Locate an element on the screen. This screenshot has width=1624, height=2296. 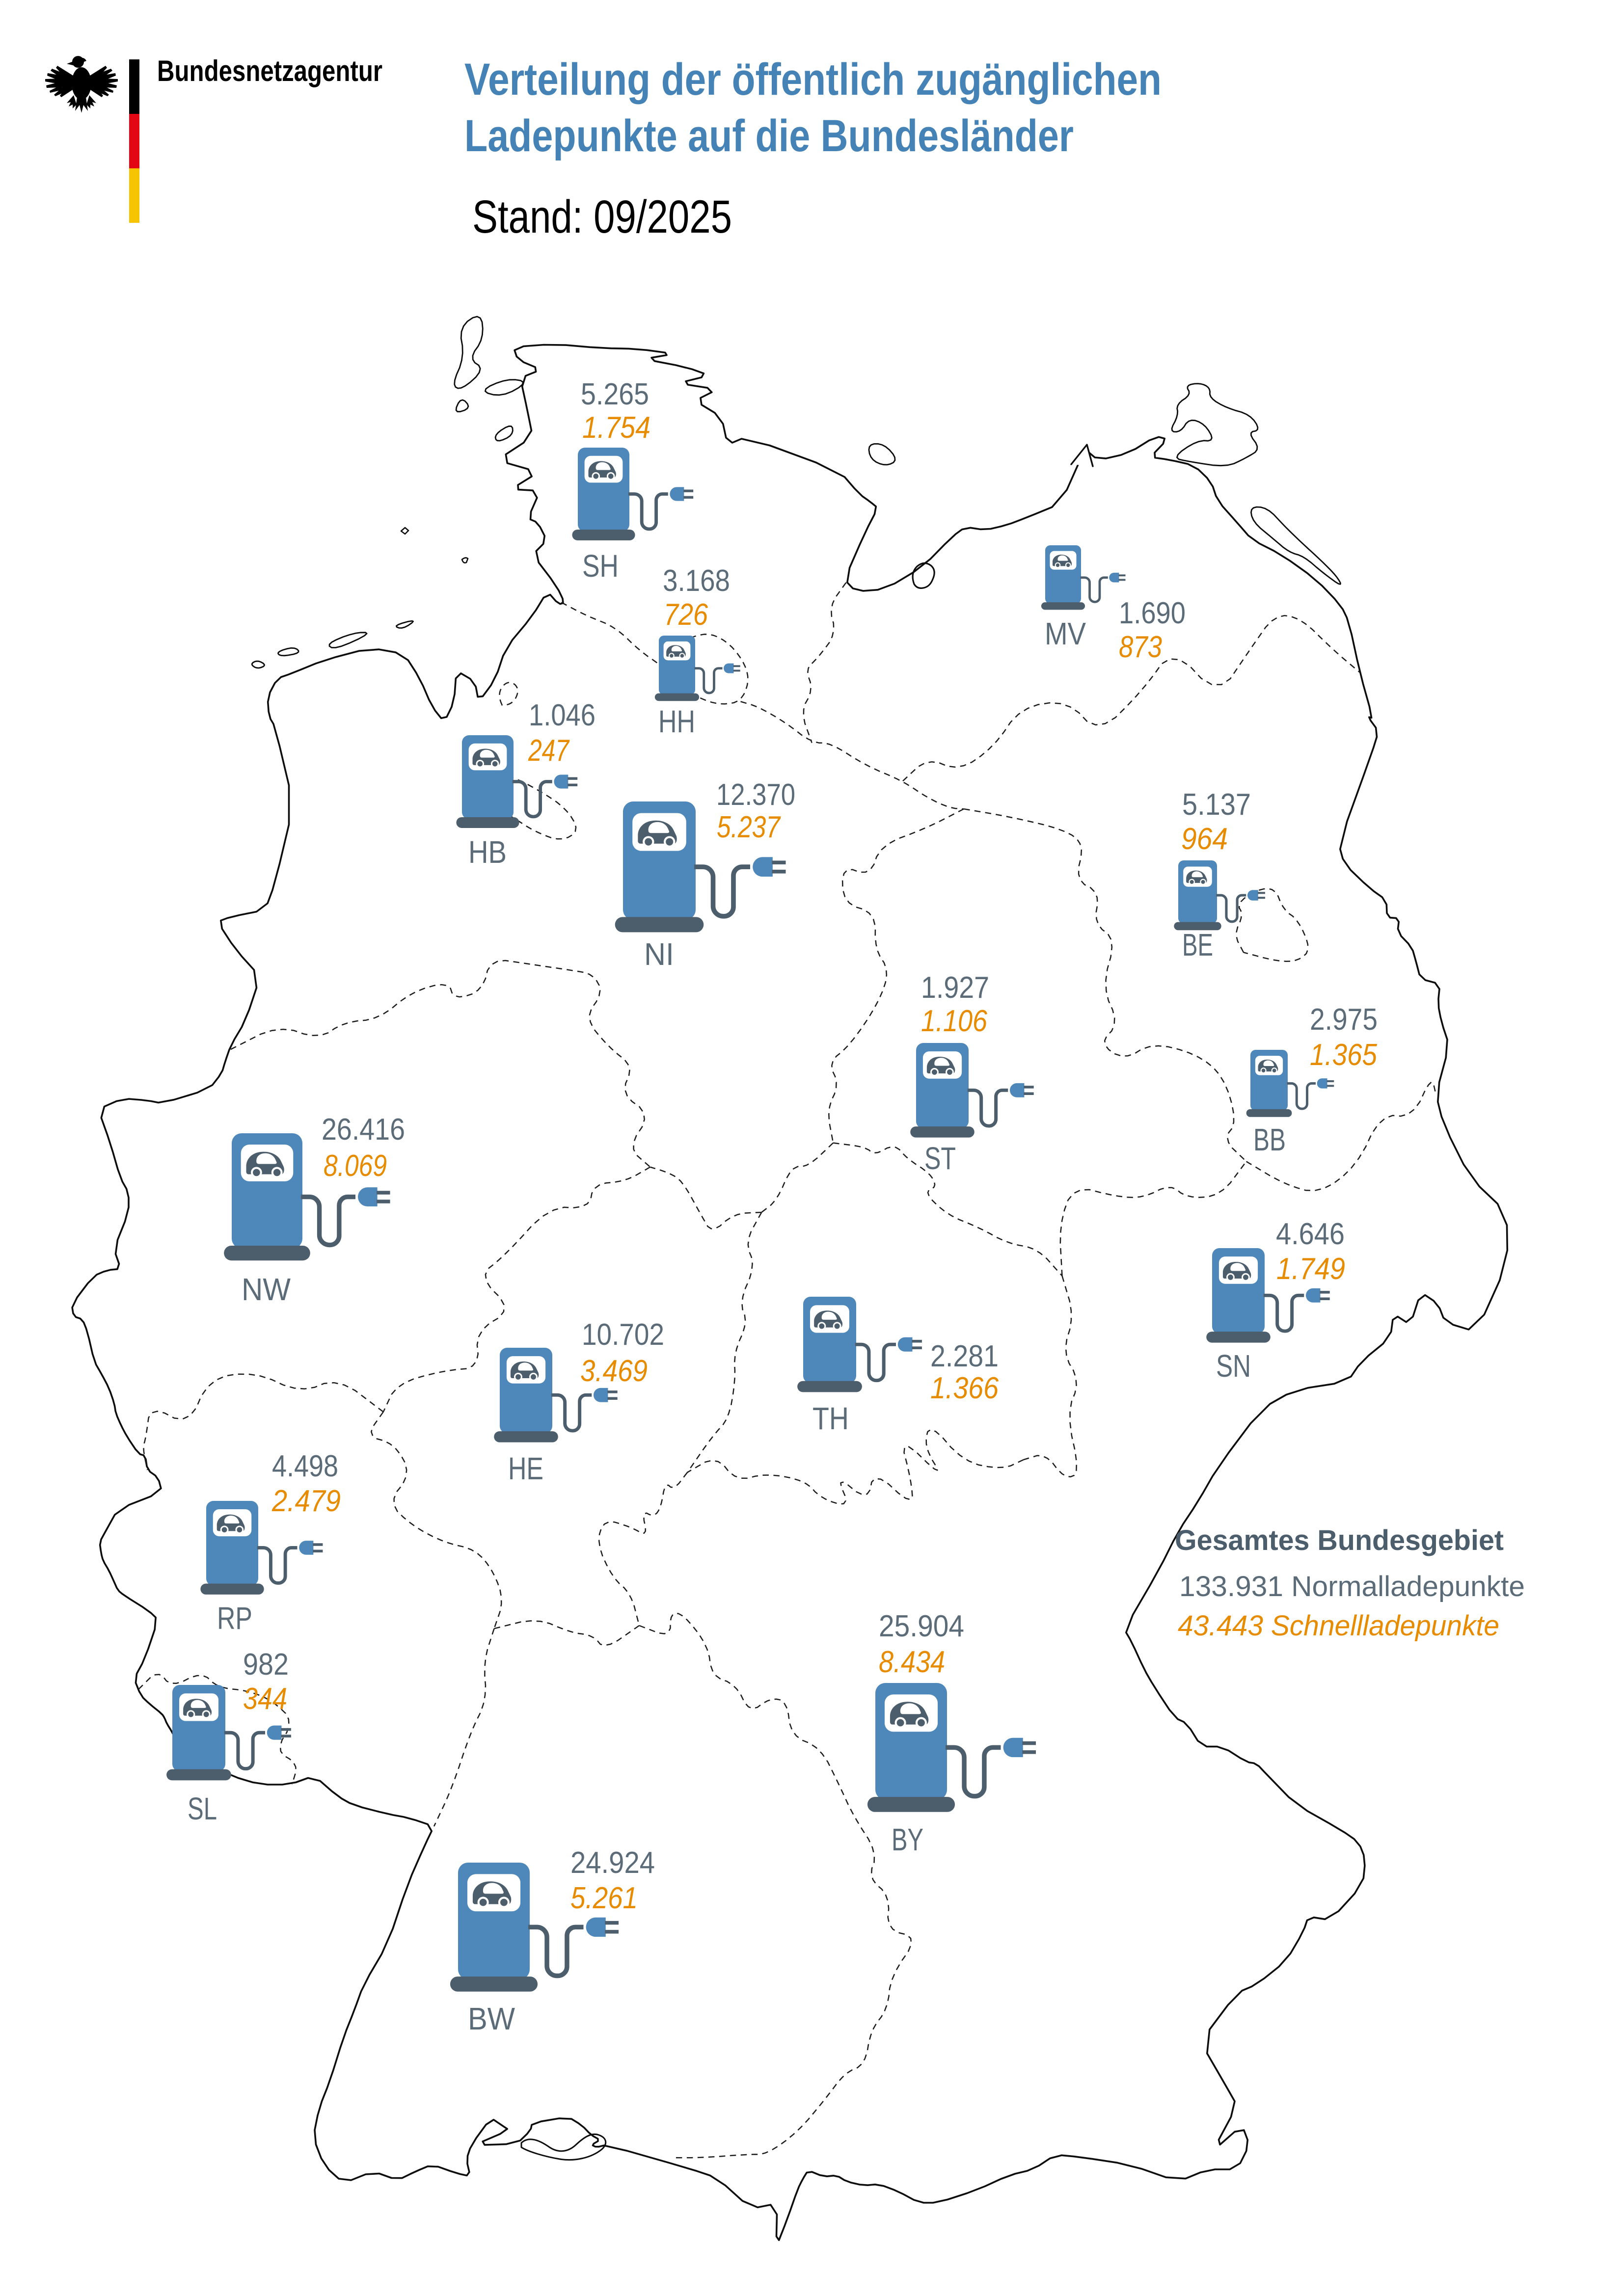
svg-text: 1.366 is located at coordinates (964, 1388).